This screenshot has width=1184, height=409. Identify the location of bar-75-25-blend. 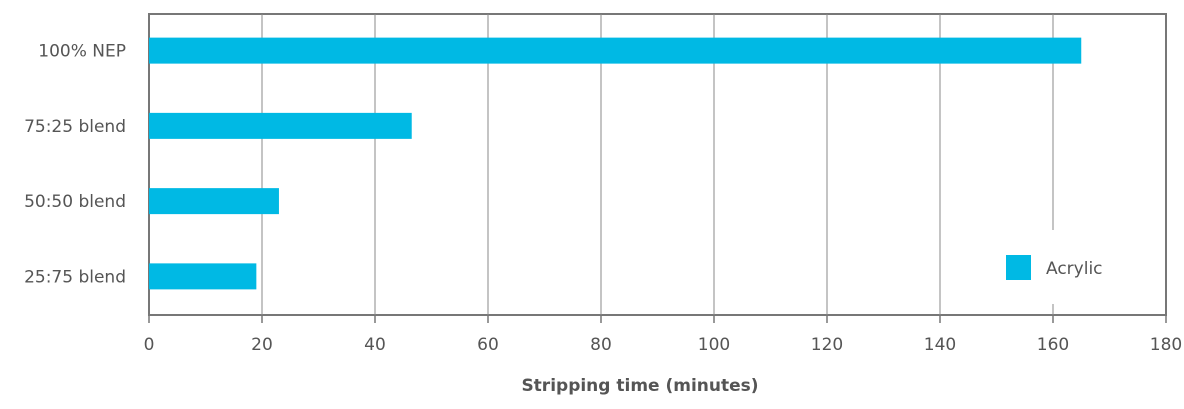
(280, 125).